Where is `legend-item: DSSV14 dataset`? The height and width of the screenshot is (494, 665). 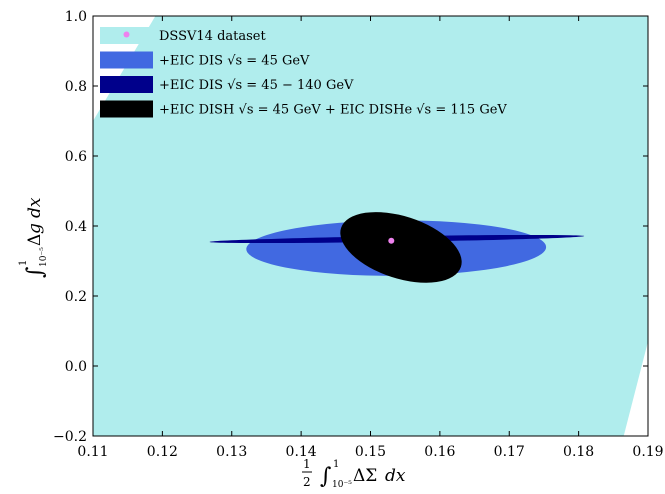
legend-item: DSSV14 dataset is located at coordinates (183, 35).